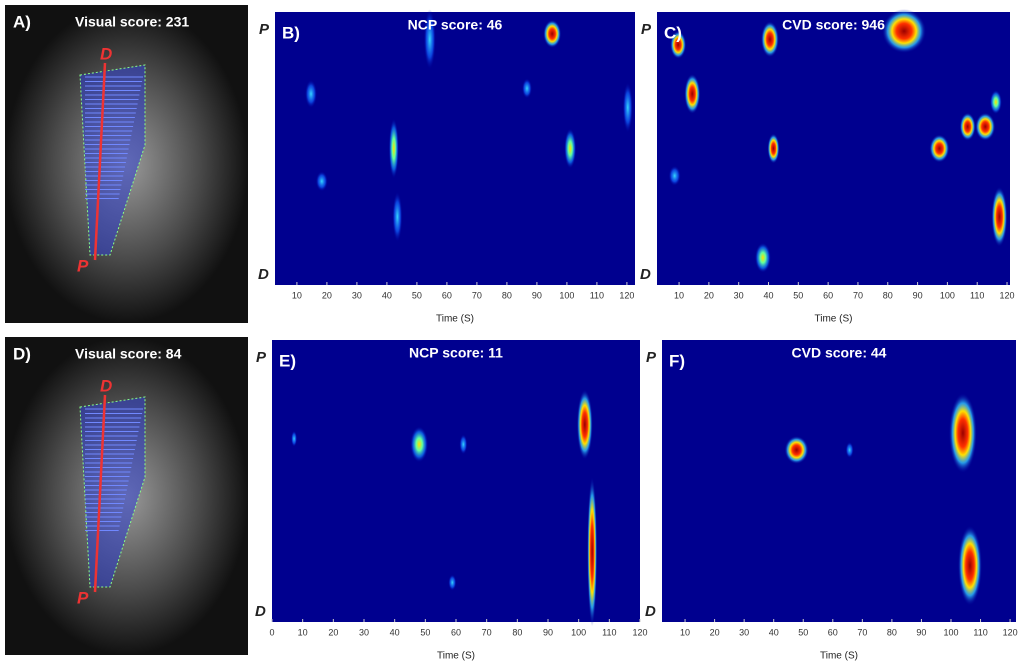 Image resolution: width=1024 pixels, height=668 pixels. What do you see at coordinates (677, 360) in the screenshot?
I see `panel-label: F)` at bounding box center [677, 360].